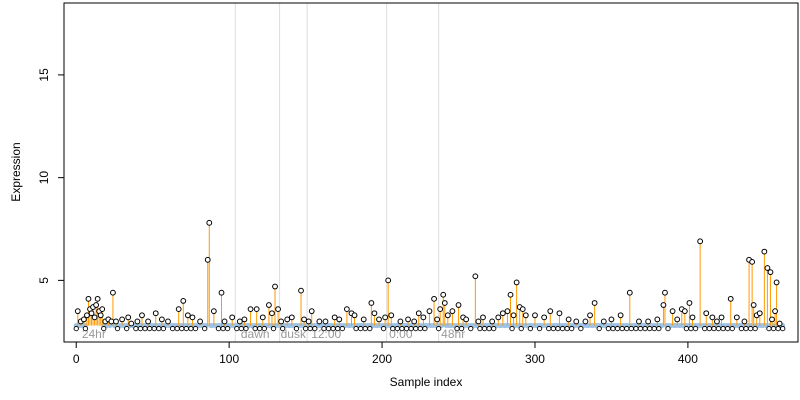 This screenshot has width=800, height=400. Describe the element at coordinates (294, 334) in the screenshot. I see `condition-label: dusk` at that location.